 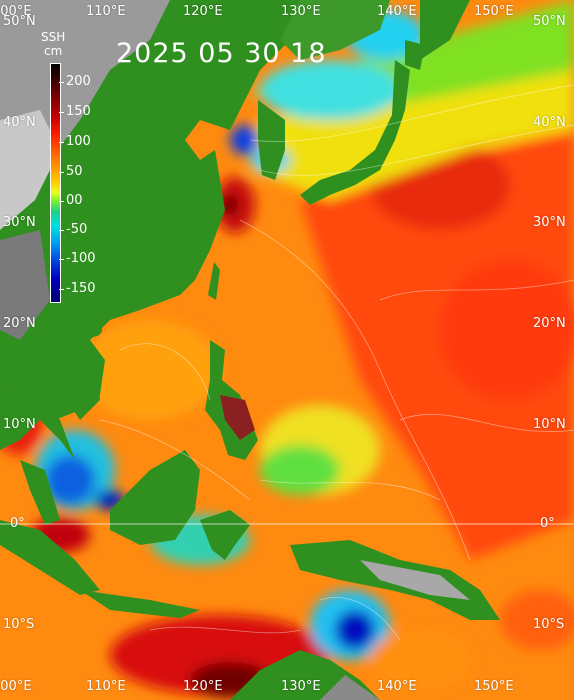 What do you see at coordinates (55, 183) in the screenshot?
I see `colorbar-gradient` at bounding box center [55, 183].